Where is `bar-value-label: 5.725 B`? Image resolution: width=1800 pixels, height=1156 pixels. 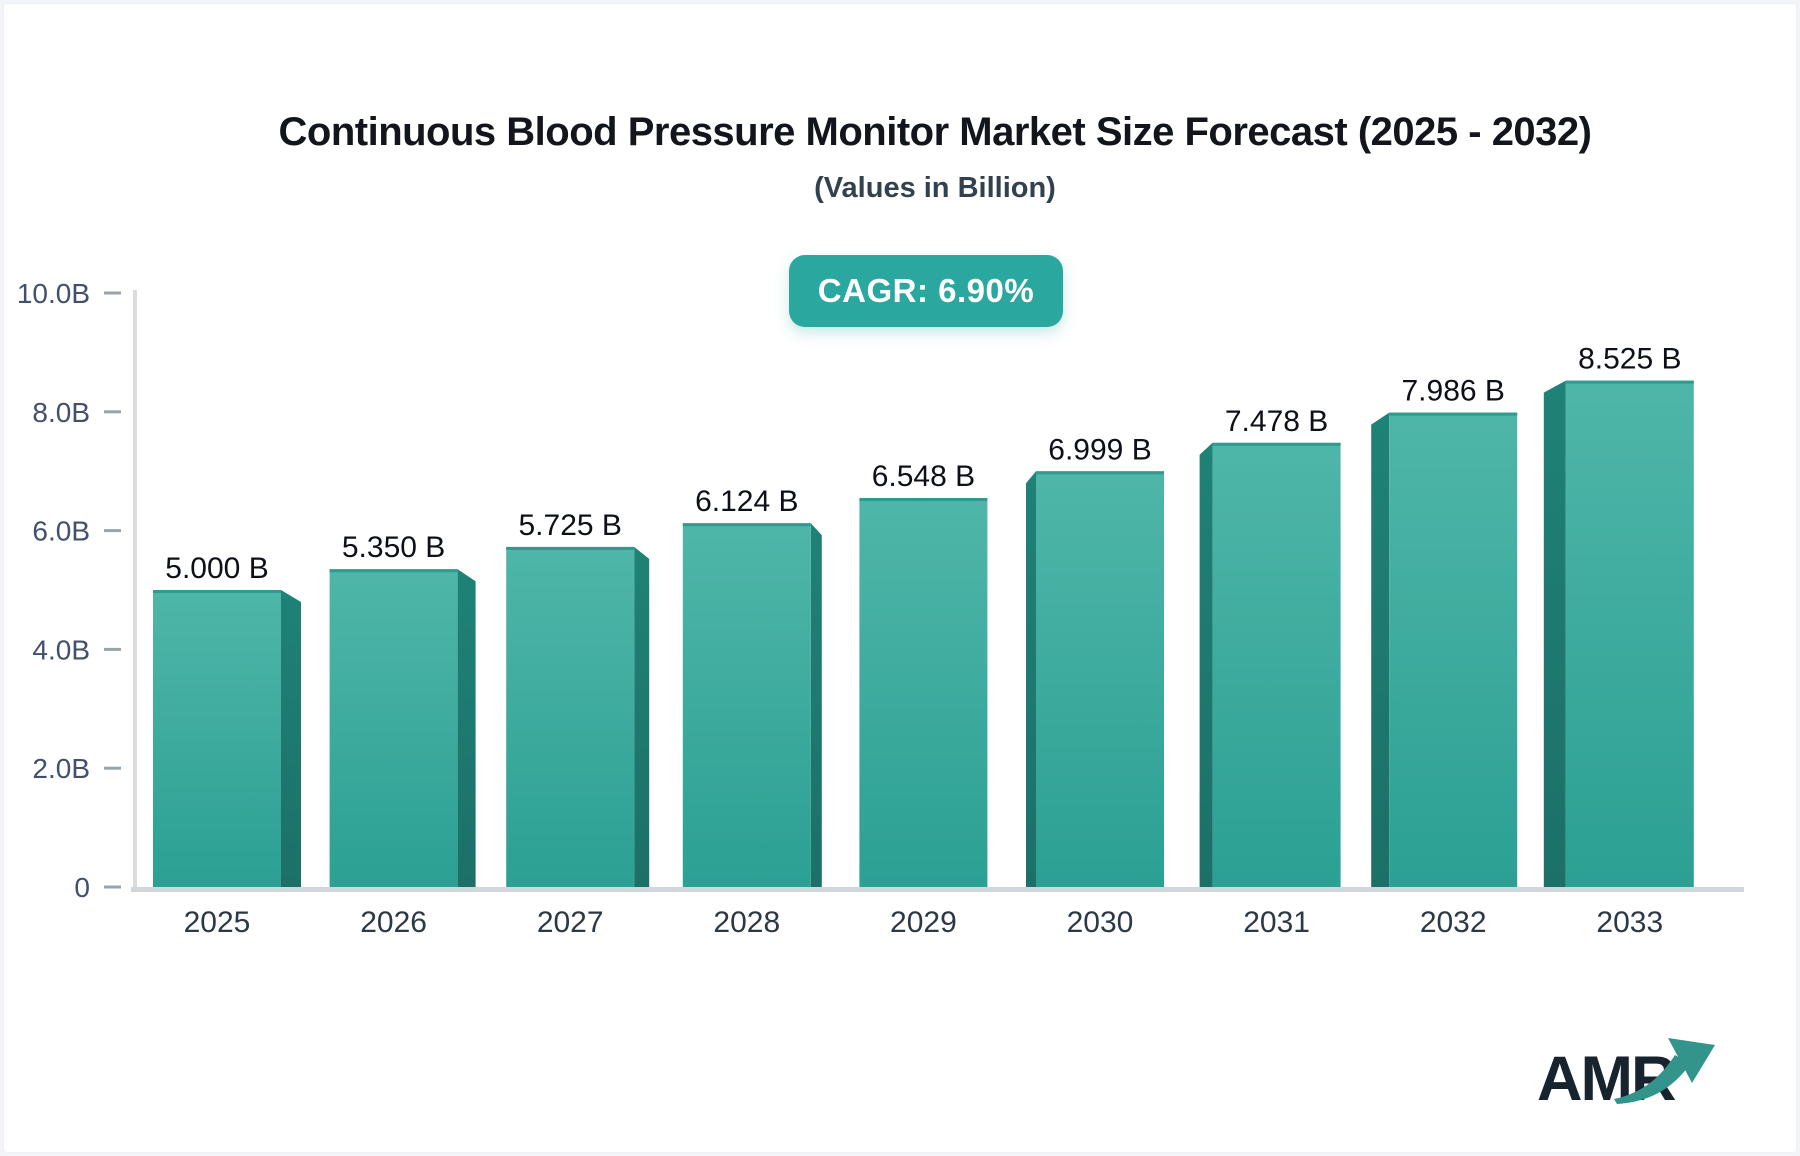 bar-value-label: 5.725 B is located at coordinates (569, 525).